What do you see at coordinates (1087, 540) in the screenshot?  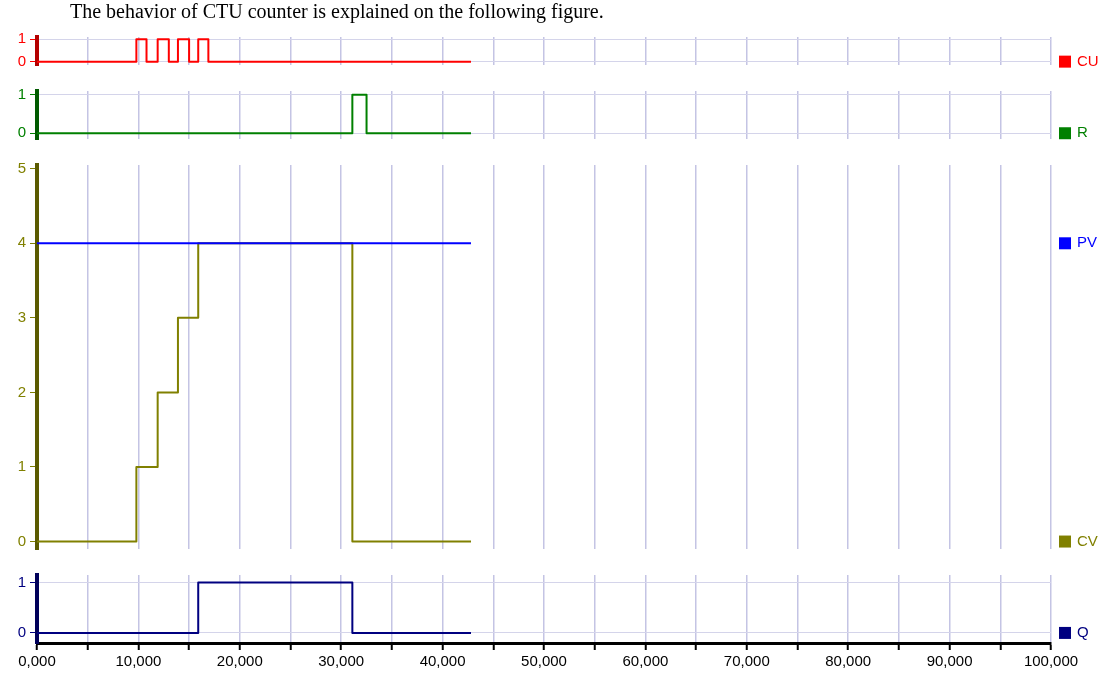 I see `legend-label: CV` at bounding box center [1087, 540].